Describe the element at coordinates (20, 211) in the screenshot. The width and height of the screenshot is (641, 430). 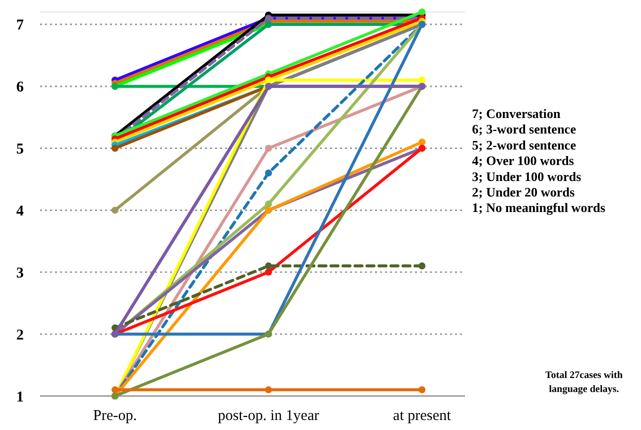
I see `y-tick-label: 4` at that location.